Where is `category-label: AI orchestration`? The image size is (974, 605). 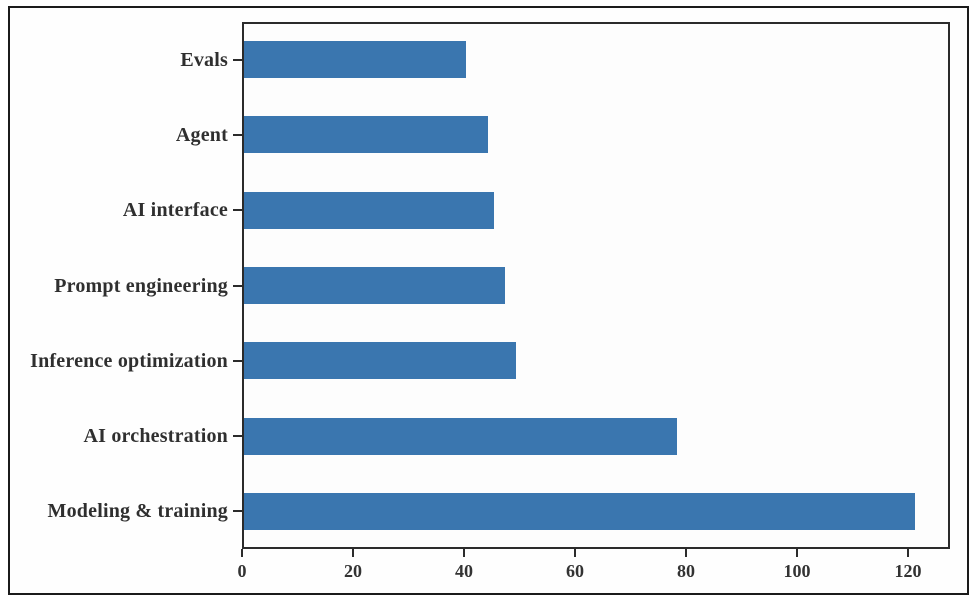 category-label: AI orchestration is located at coordinates (155, 436).